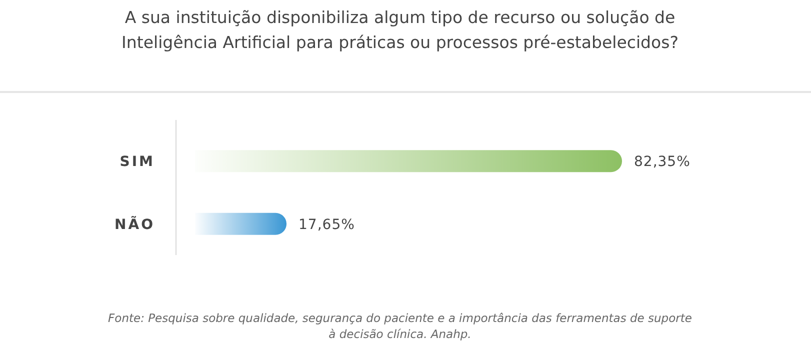 This screenshot has width=811, height=355. What do you see at coordinates (400, 30) in the screenshot?
I see `chart-title: A sua instituição disponibiliza algum tipo de recurso ou solução de Inteligência Artificial para práticas ou processos pré-estabelecidos?` at bounding box center [400, 30].